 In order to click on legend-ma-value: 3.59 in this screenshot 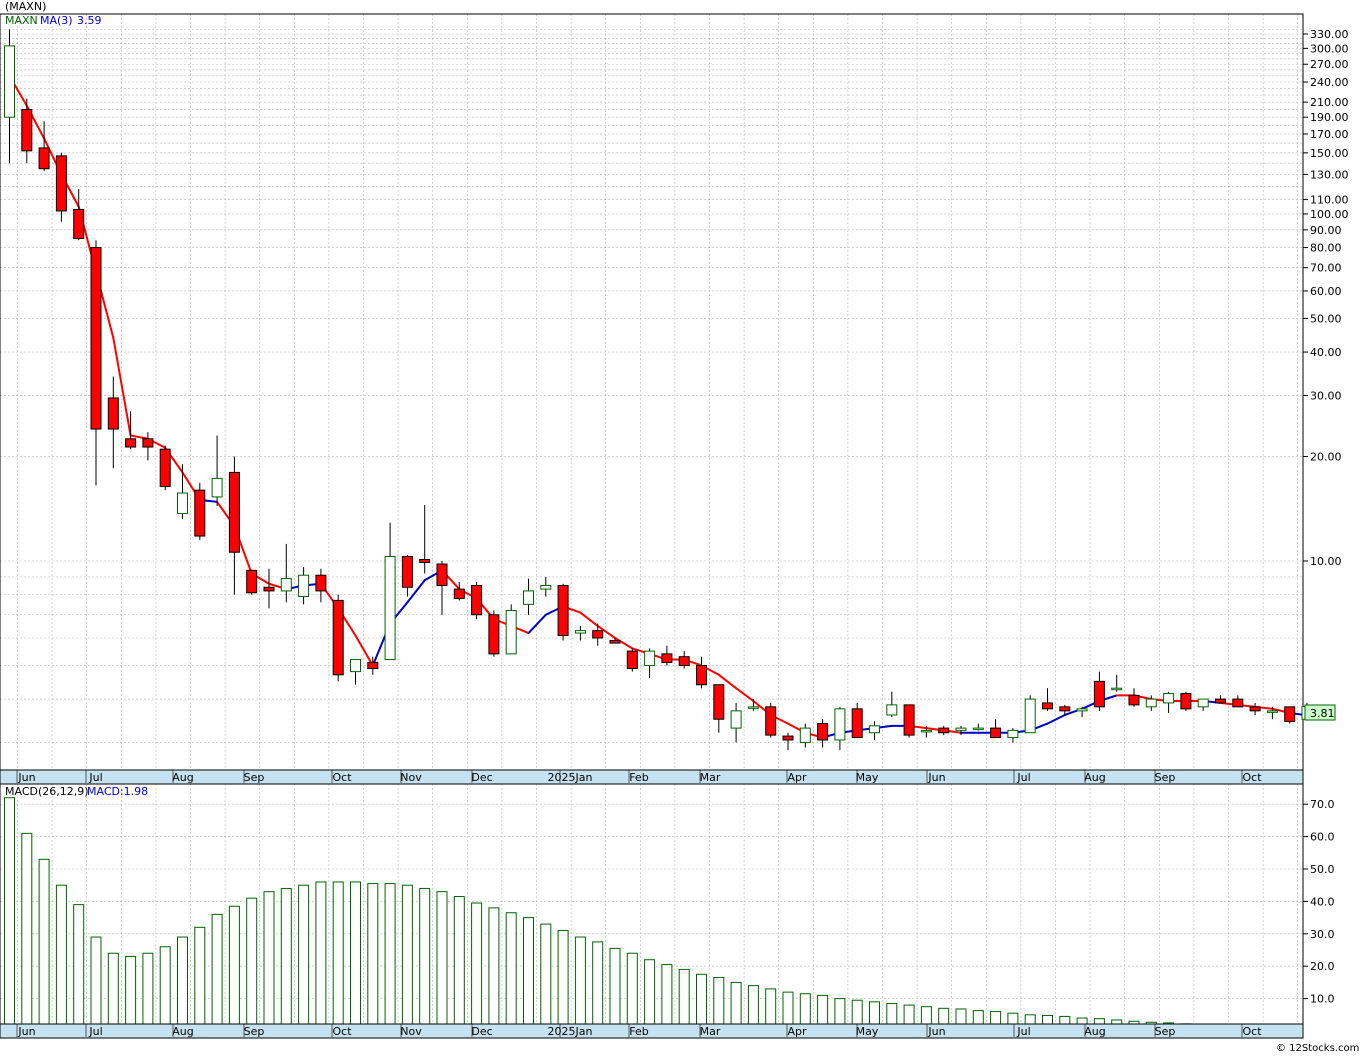, I will do `click(89, 20)`.